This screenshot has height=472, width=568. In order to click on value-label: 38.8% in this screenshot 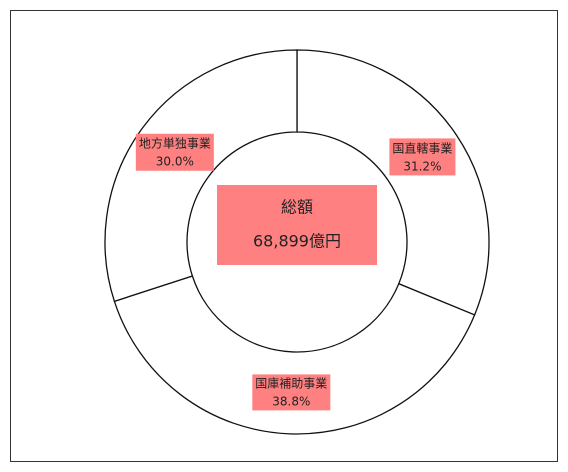, I will do `click(291, 401)`.